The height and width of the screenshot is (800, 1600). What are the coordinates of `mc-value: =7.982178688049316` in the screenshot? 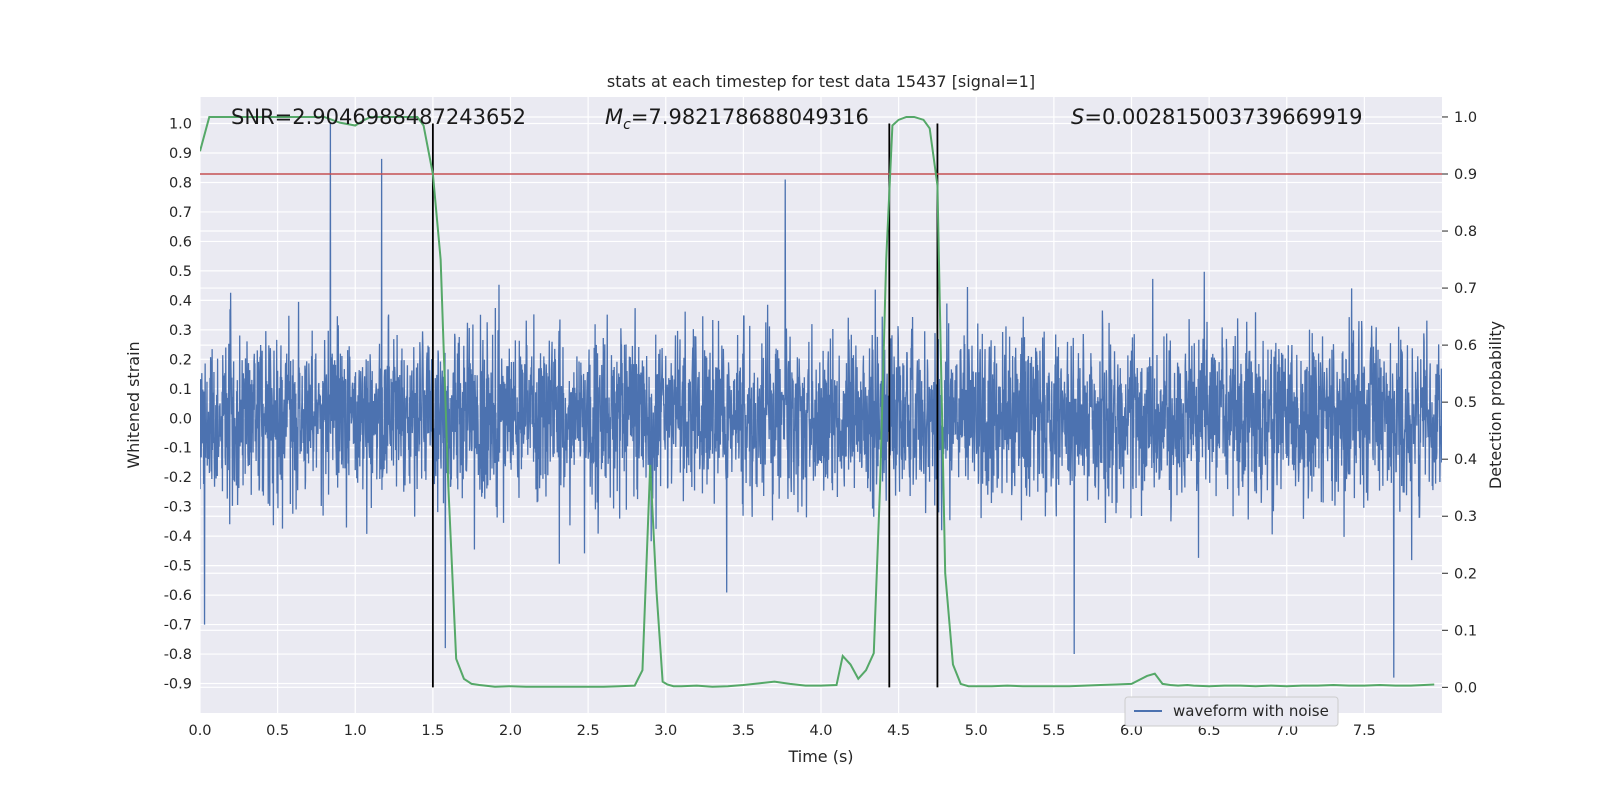 It's located at (750, 117).